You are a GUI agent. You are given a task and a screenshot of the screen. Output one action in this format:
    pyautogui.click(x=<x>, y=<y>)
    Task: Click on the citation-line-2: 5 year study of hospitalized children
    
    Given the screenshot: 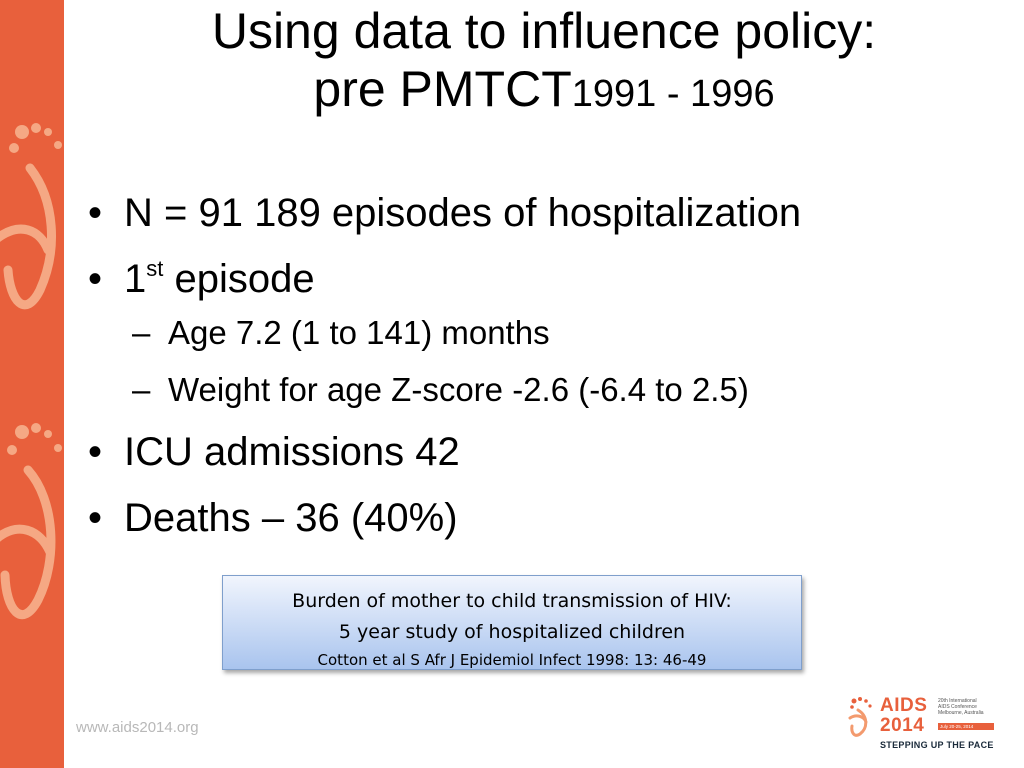 What is the action you would take?
    pyautogui.click(x=512, y=632)
    